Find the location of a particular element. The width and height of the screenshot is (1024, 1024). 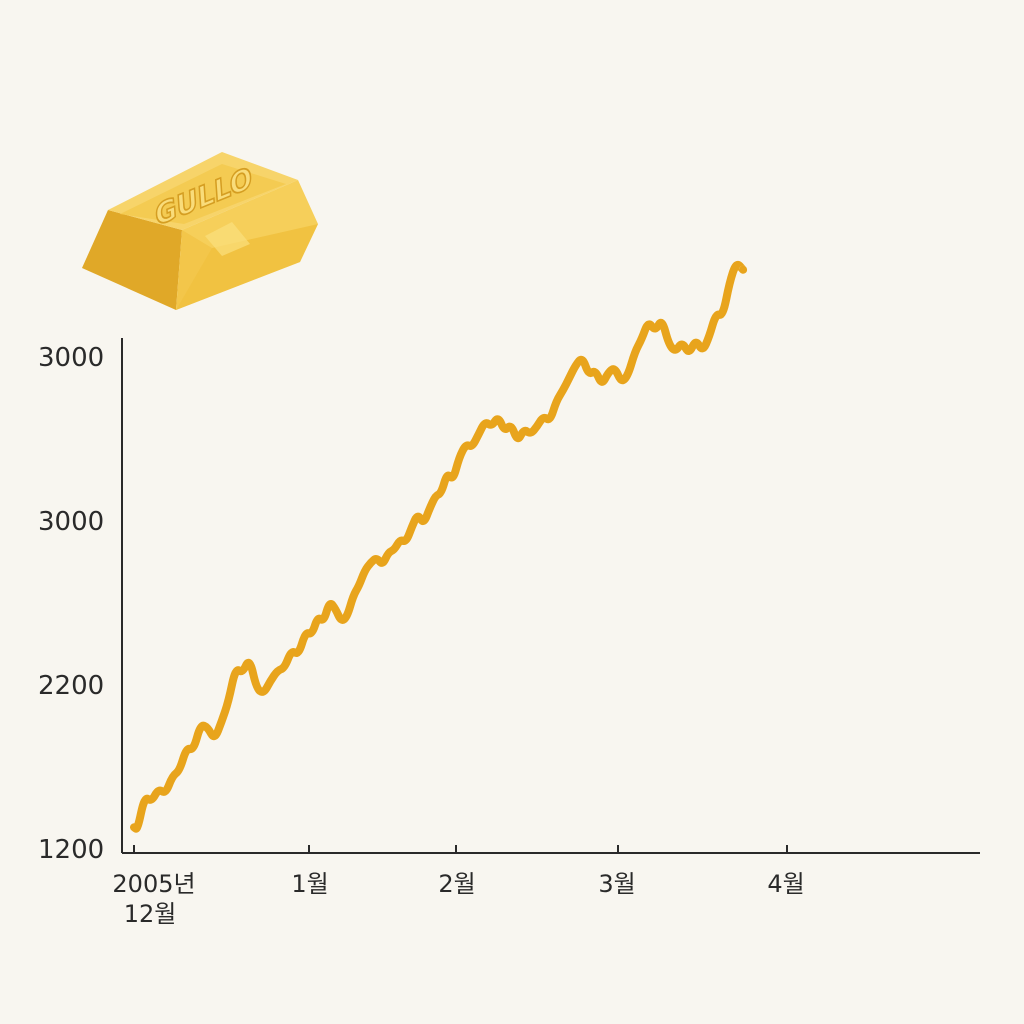

x-axis-ticks: 2005년 12월 1월 2월 3월 4월 is located at coordinates (458, 886).